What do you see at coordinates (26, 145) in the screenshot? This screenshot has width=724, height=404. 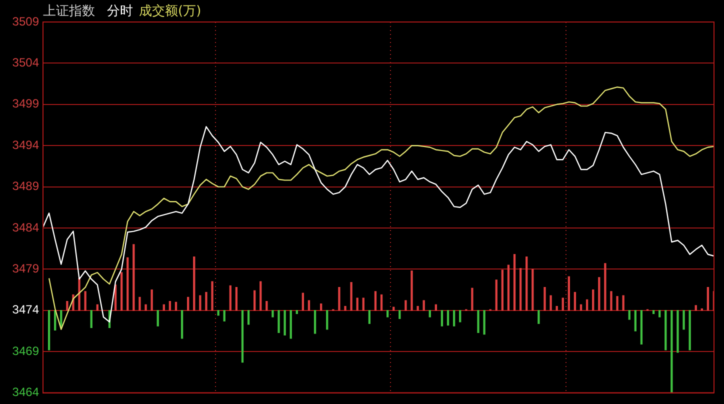 I see `y-tick-label: 3494` at bounding box center [26, 145].